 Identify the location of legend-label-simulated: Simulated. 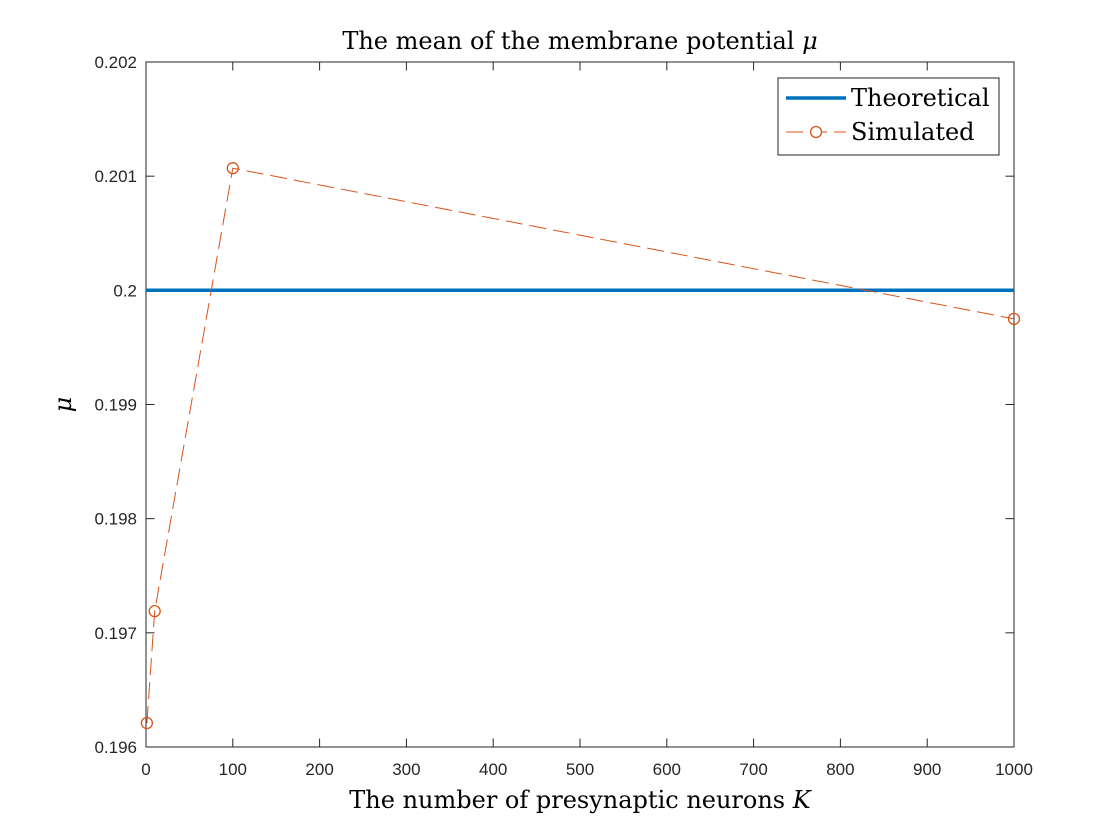
(913, 132).